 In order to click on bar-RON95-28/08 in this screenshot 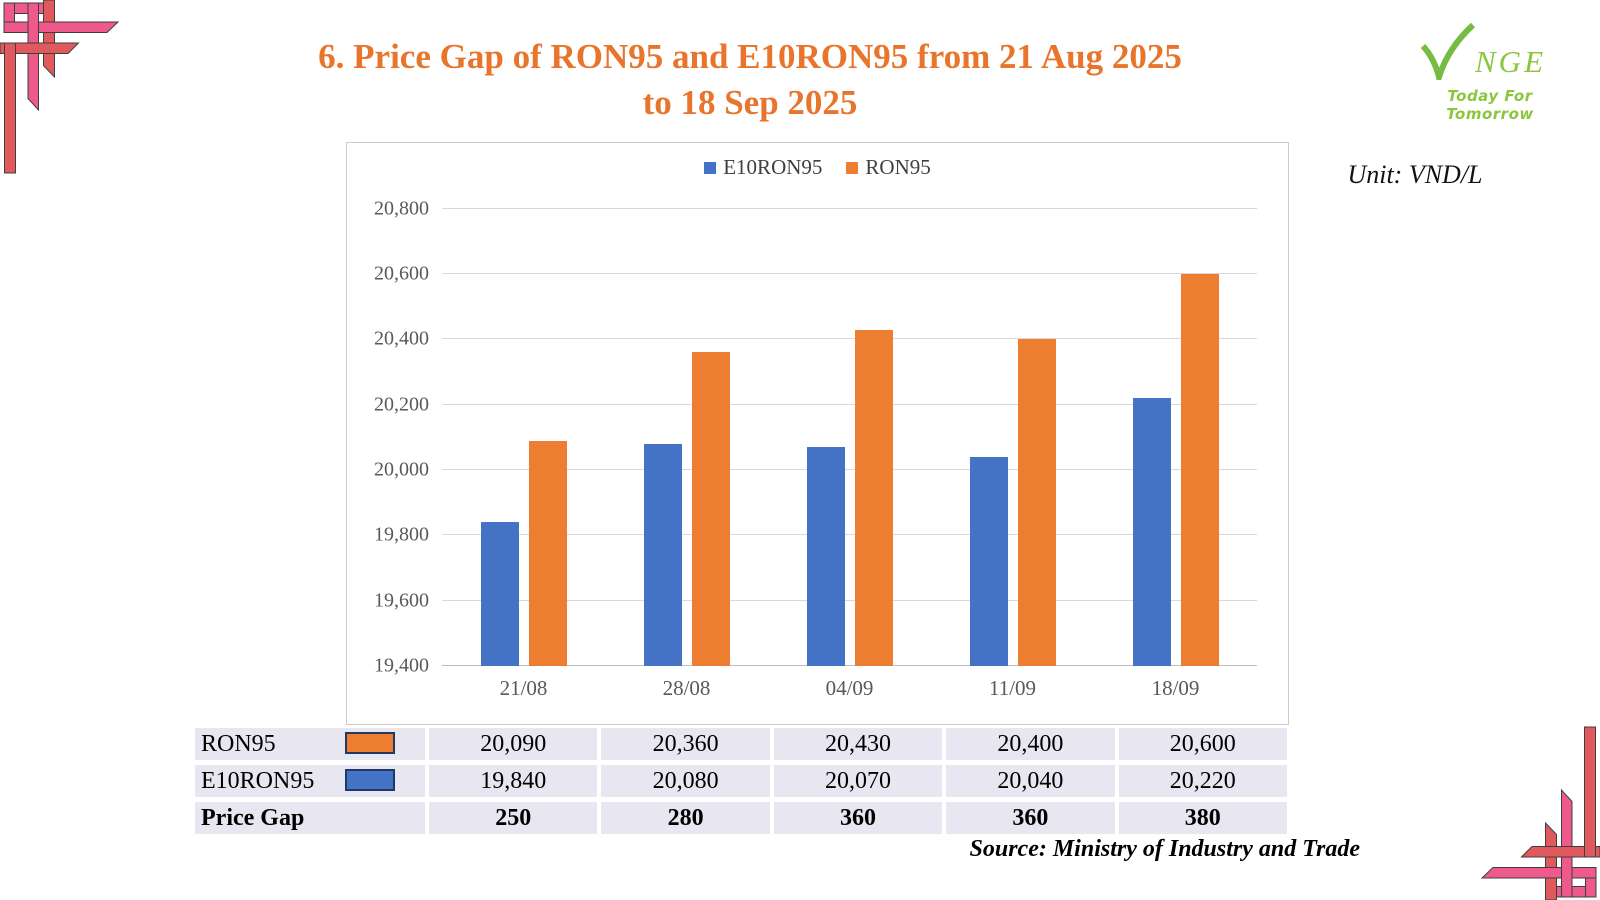, I will do `click(710, 509)`.